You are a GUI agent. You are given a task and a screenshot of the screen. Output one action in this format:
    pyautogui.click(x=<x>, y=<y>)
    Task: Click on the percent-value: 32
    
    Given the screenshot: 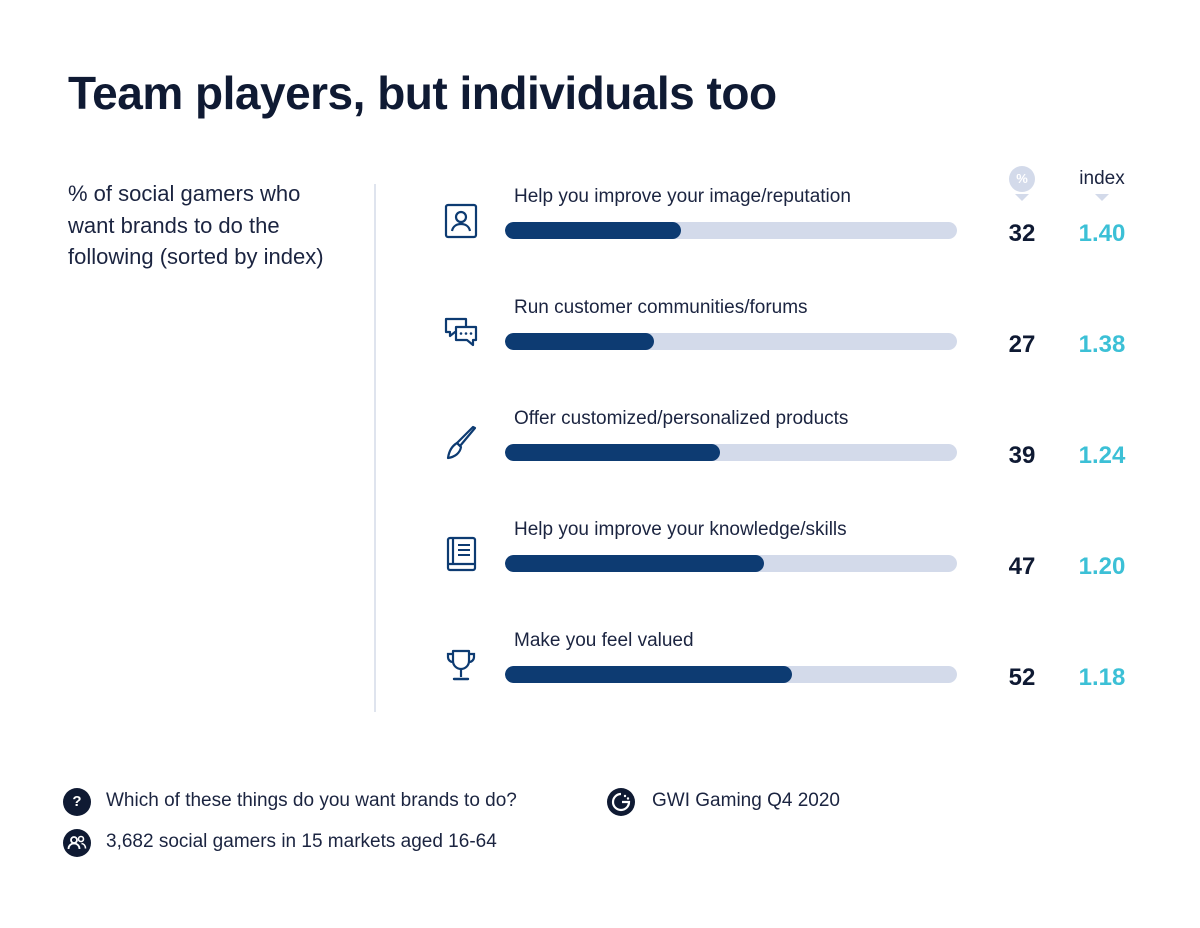 What is the action you would take?
    pyautogui.click(x=1022, y=233)
    